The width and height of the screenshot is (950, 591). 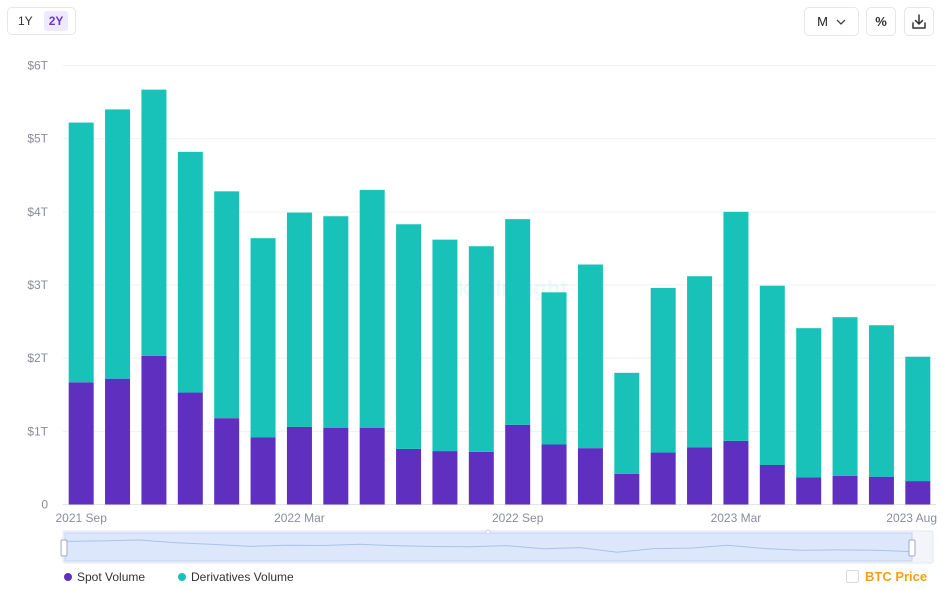 What do you see at coordinates (64, 548) in the screenshot?
I see `navigator-left-handle` at bounding box center [64, 548].